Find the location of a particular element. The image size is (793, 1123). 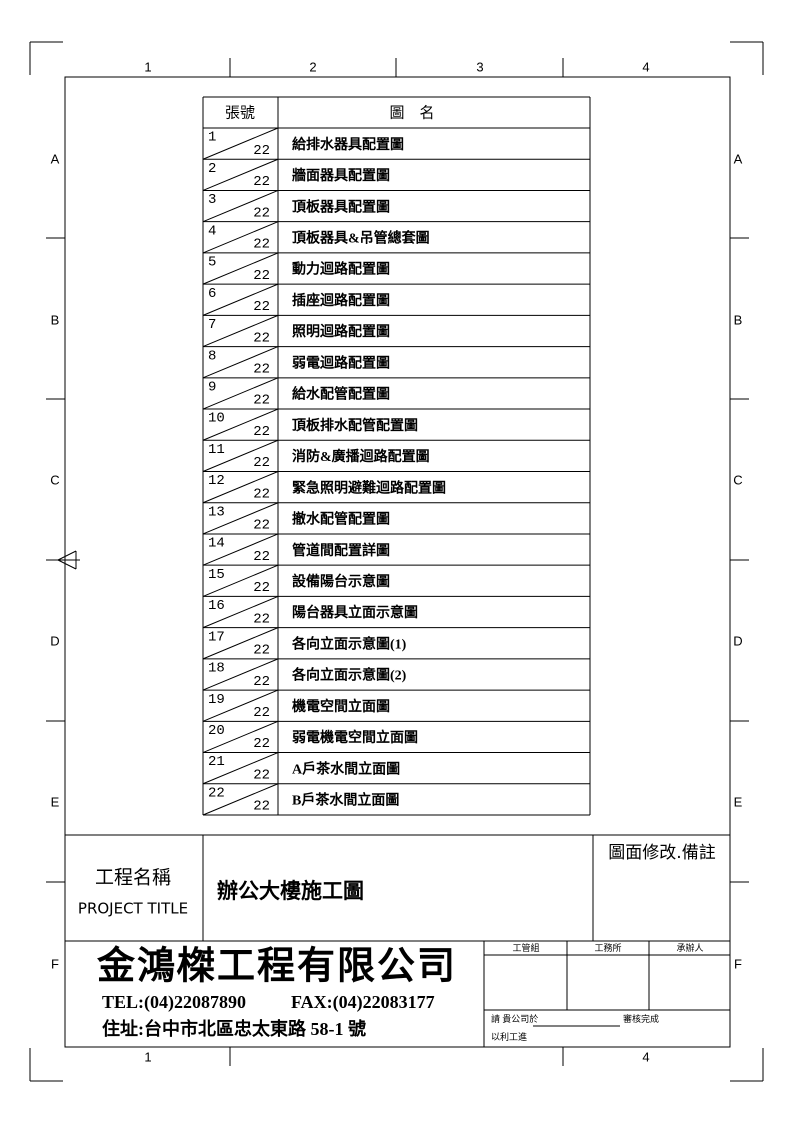

drawing-name: 給排水器具配置圖 is located at coordinates (348, 144).